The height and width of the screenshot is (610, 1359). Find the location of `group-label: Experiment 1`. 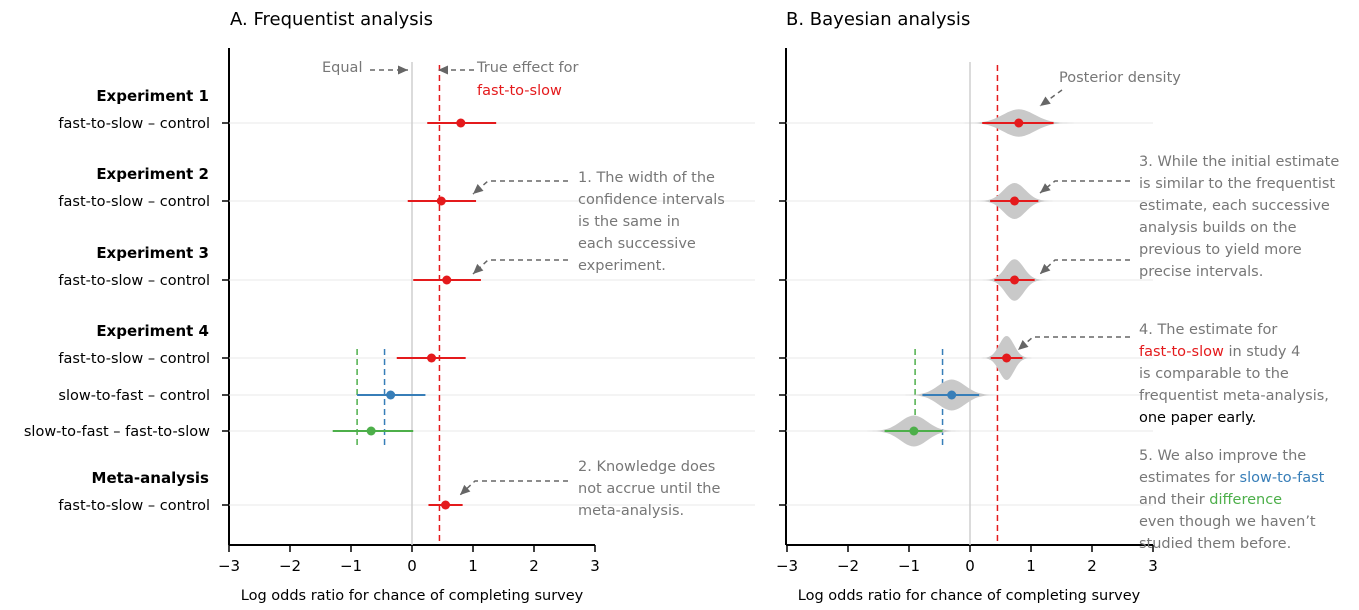

group-label: Experiment 1 is located at coordinates (152, 96).